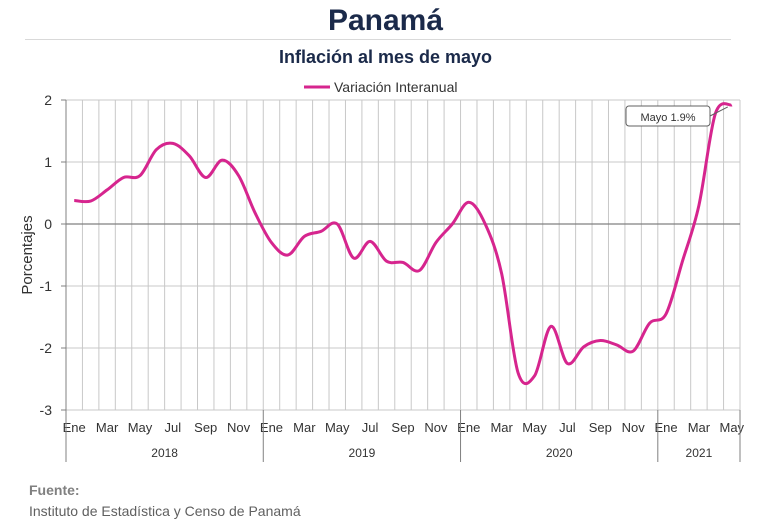 This screenshot has width=771, height=526. Describe the element at coordinates (164, 453) in the screenshot. I see `year-label: 2018` at that location.